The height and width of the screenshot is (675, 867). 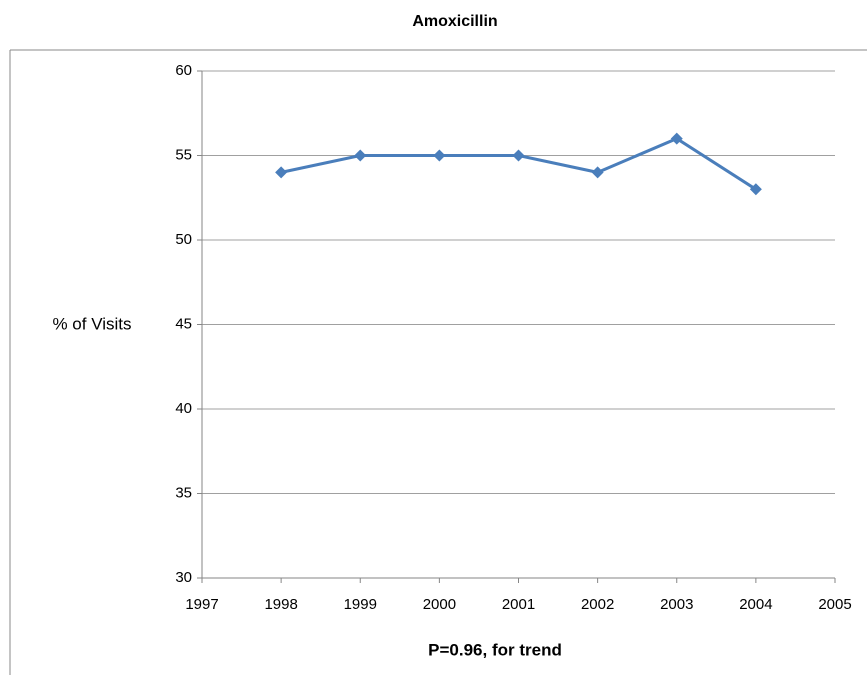 What do you see at coordinates (183, 577) in the screenshot?
I see `y-tick-label: 30` at bounding box center [183, 577].